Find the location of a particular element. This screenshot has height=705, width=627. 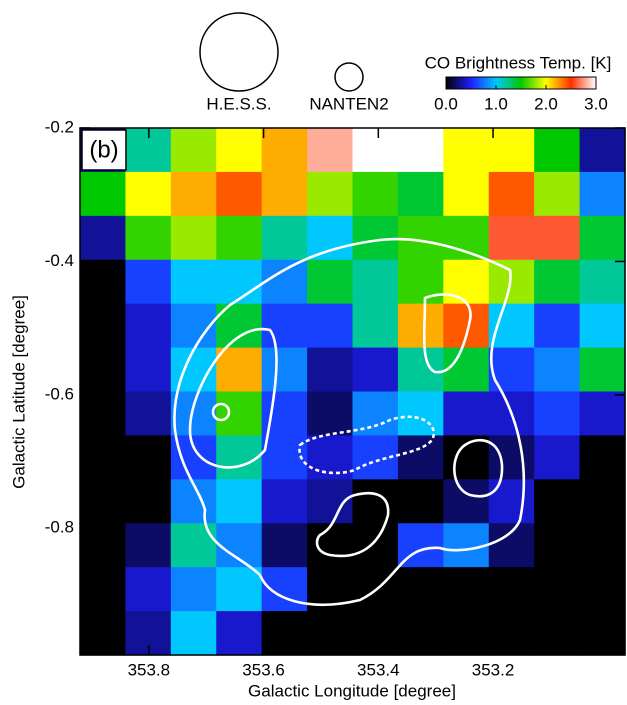

panel-label-box is located at coordinates (104, 150).